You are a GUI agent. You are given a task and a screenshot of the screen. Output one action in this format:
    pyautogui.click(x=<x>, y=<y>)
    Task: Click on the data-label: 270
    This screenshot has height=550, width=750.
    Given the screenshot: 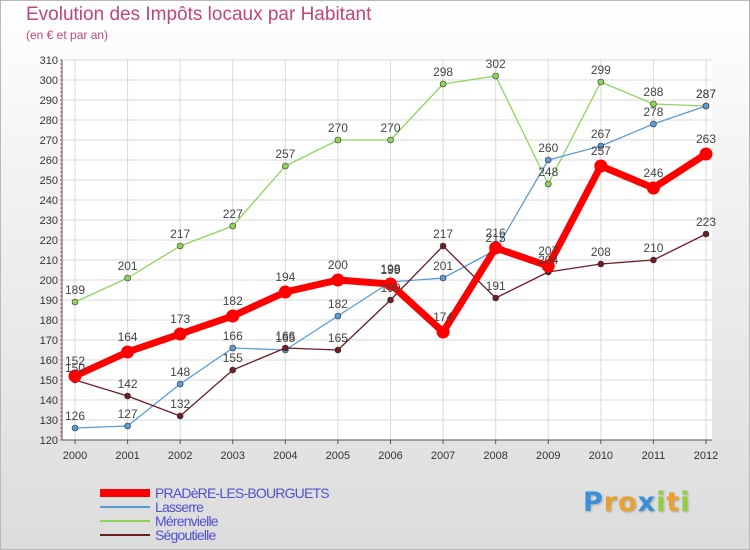 What is the action you would take?
    pyautogui.click(x=338, y=128)
    